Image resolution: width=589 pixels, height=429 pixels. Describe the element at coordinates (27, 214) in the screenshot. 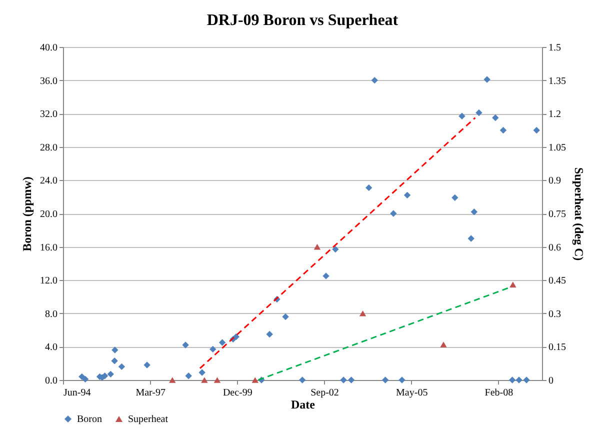

I see `y-axis-title: Boron (ppmw)` at that location.